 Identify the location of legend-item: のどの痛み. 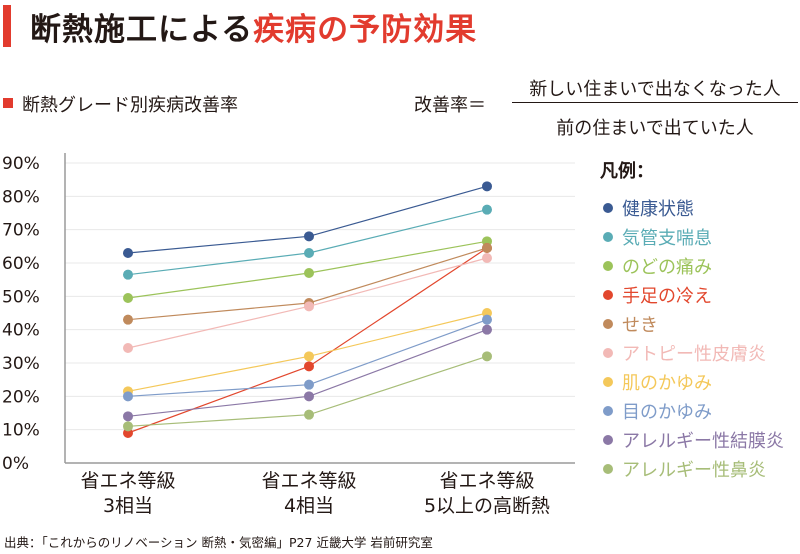
(693, 265).